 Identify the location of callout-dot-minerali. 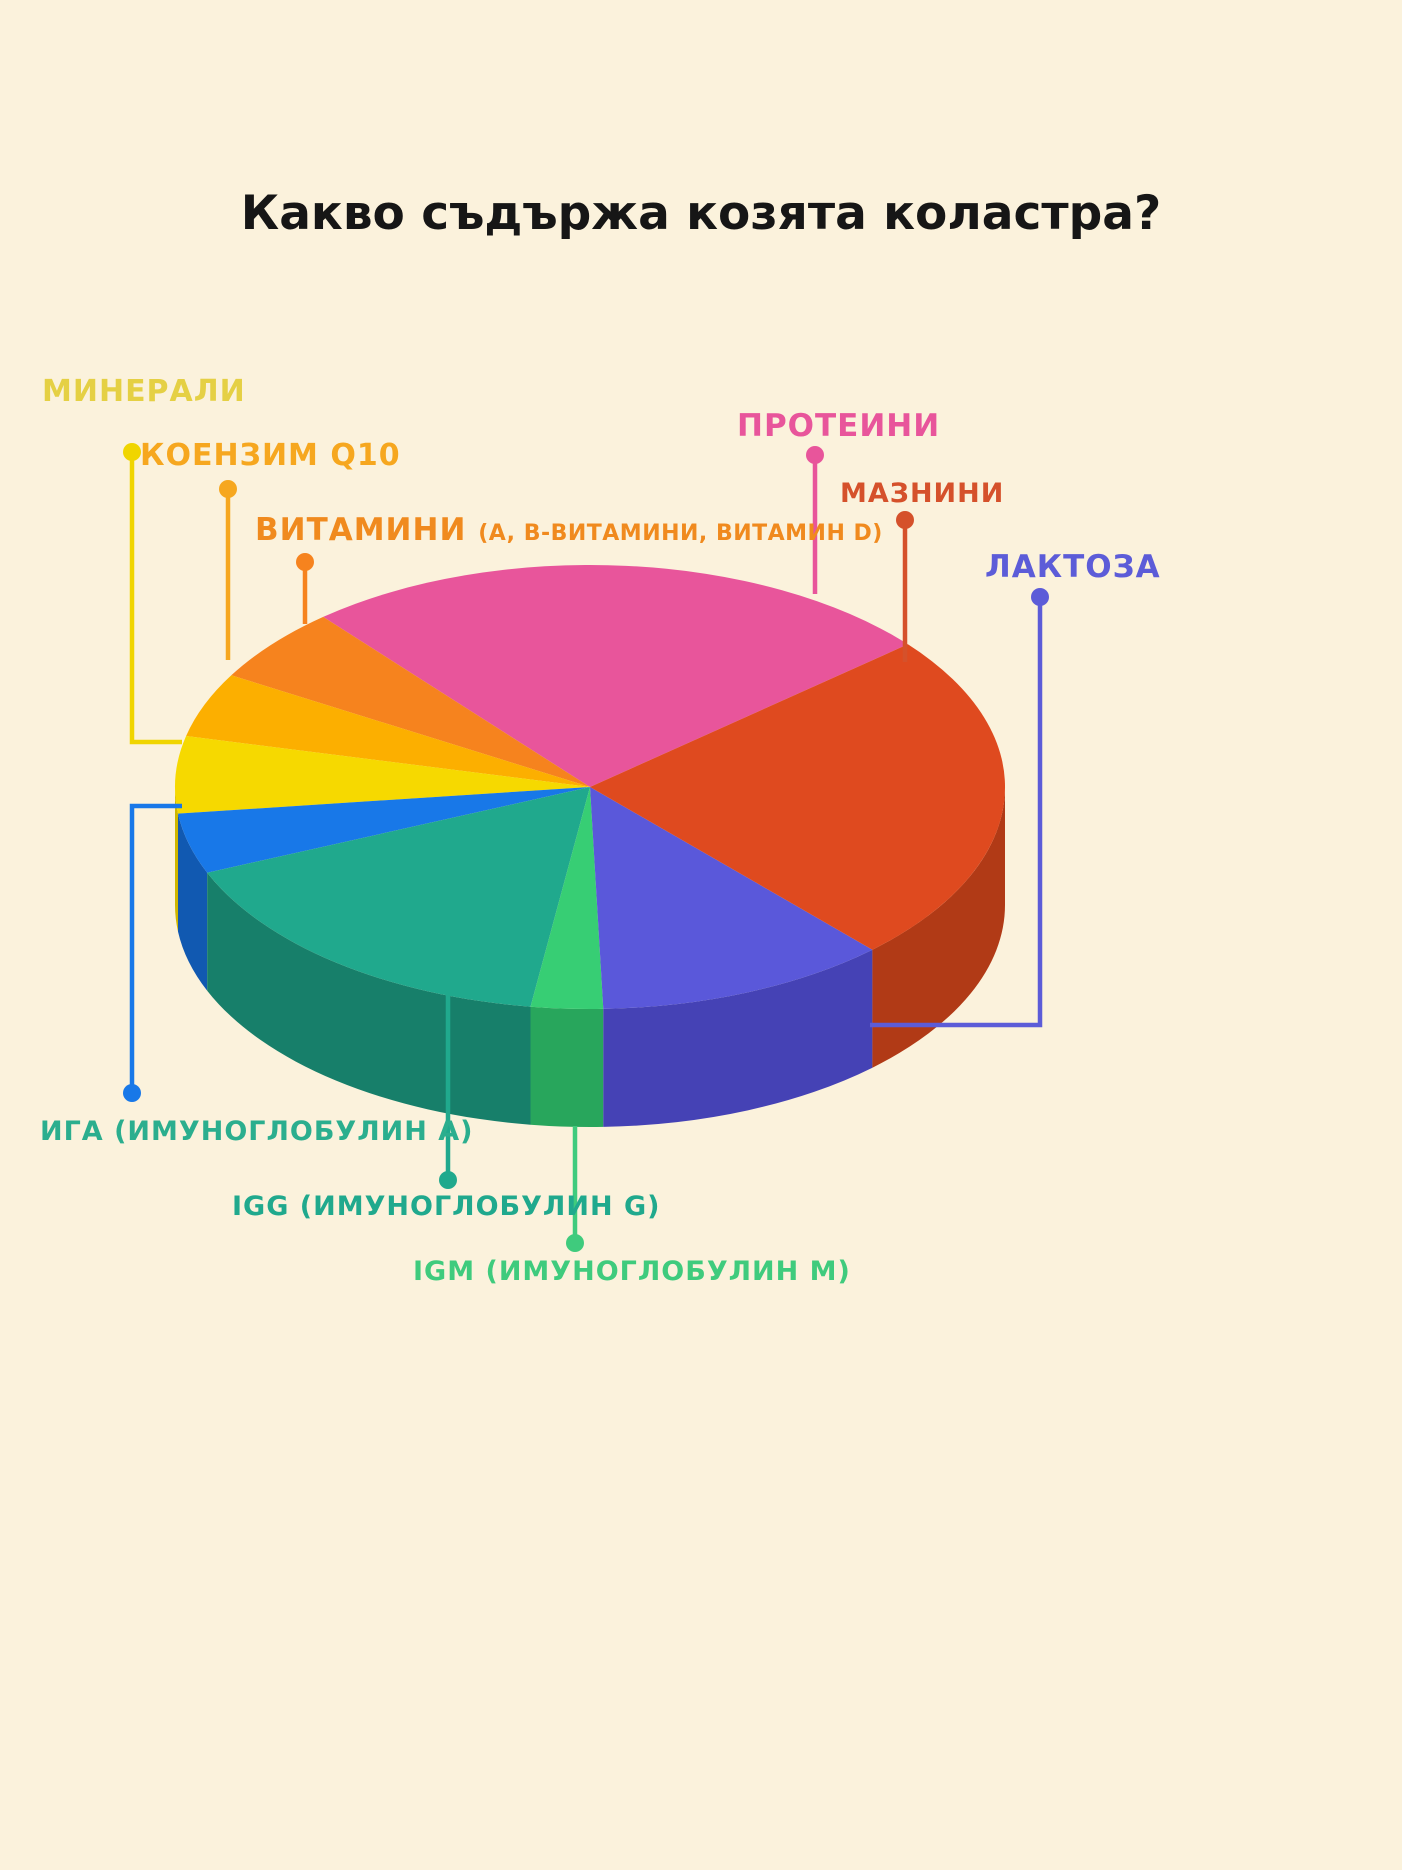
(132, 452).